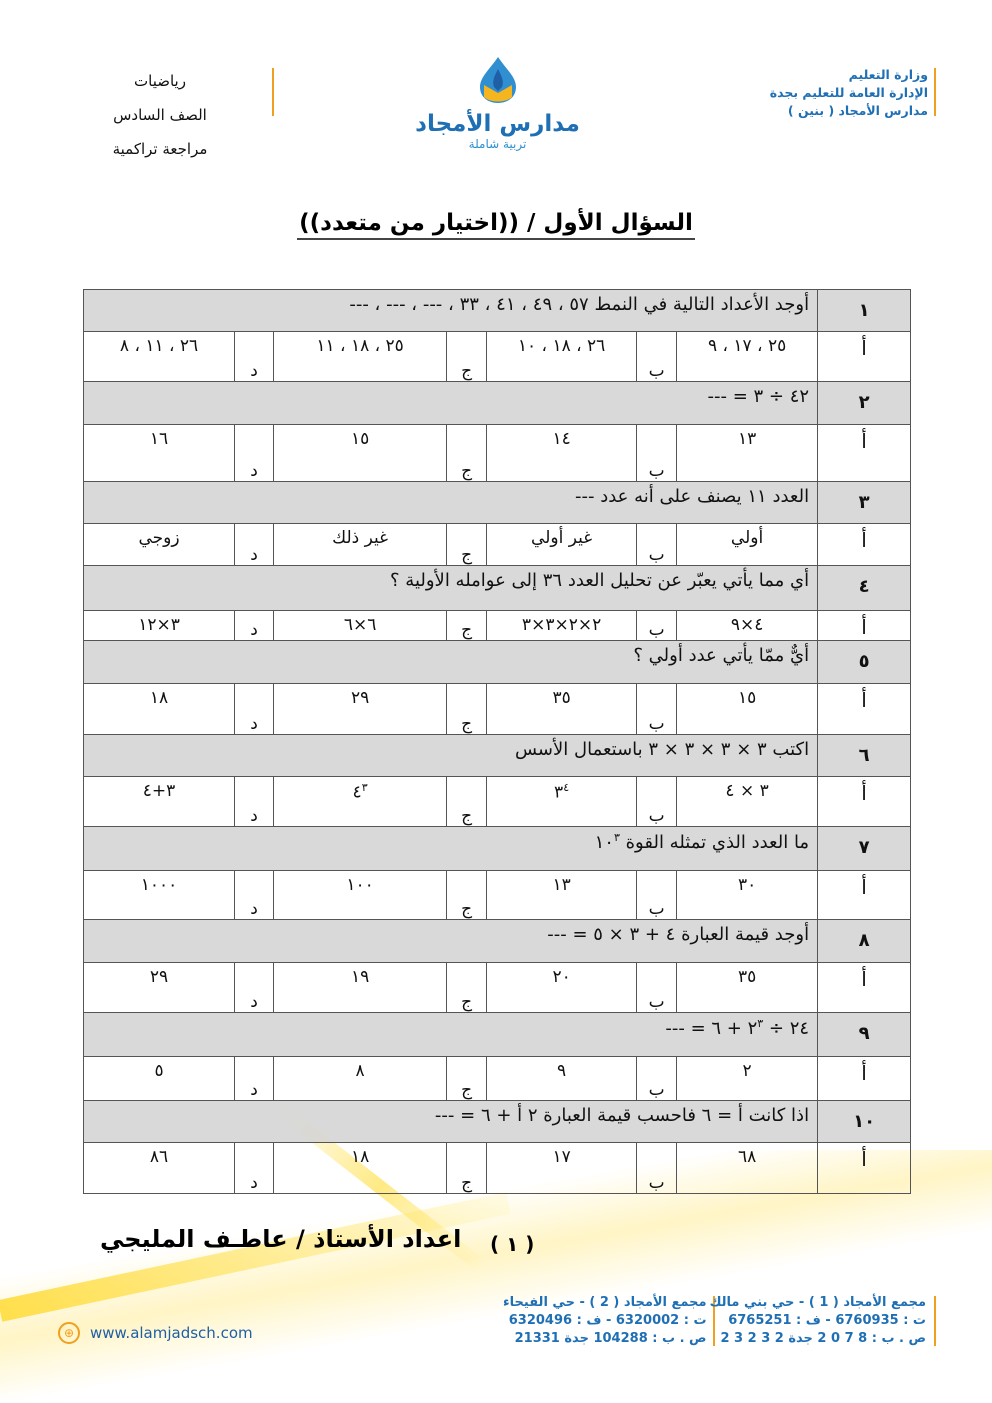  I want to click on option-choice: ٢٦ ، ١١ ، ٨, so click(159, 356).